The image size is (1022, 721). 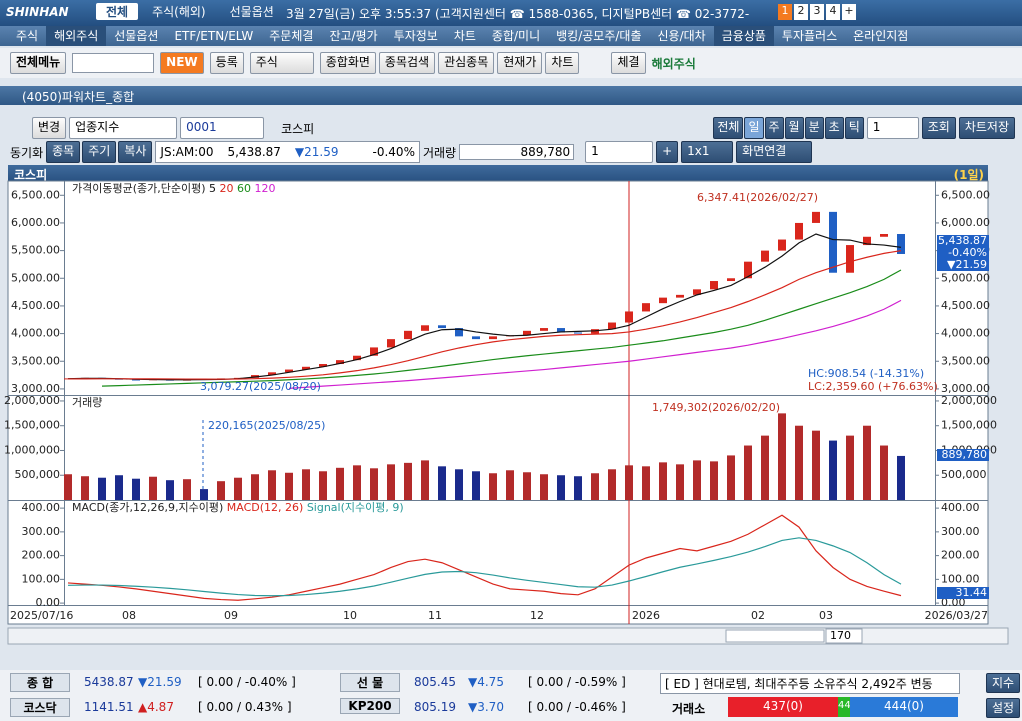 I want to click on panel-name: 코스피, so click(x=31, y=175).